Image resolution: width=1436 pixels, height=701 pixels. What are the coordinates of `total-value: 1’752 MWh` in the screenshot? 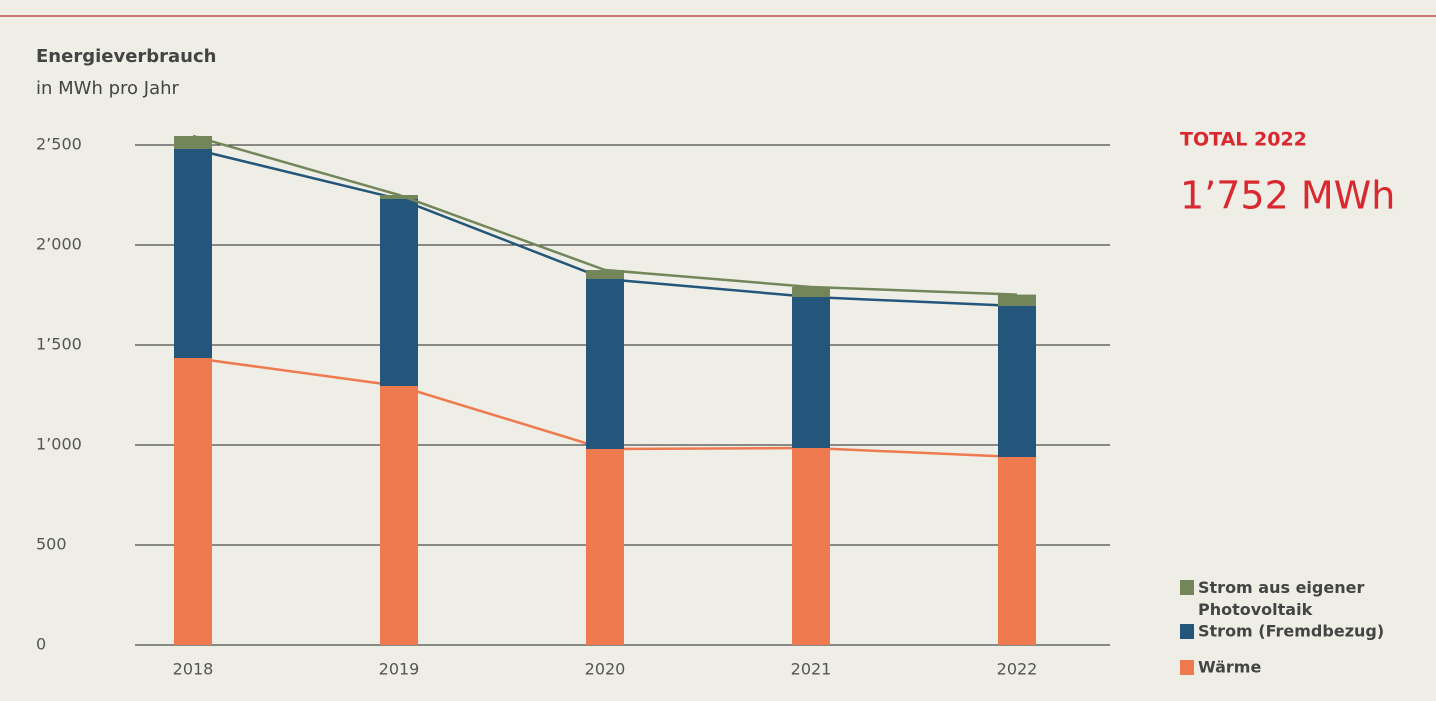 It's located at (1287, 196).